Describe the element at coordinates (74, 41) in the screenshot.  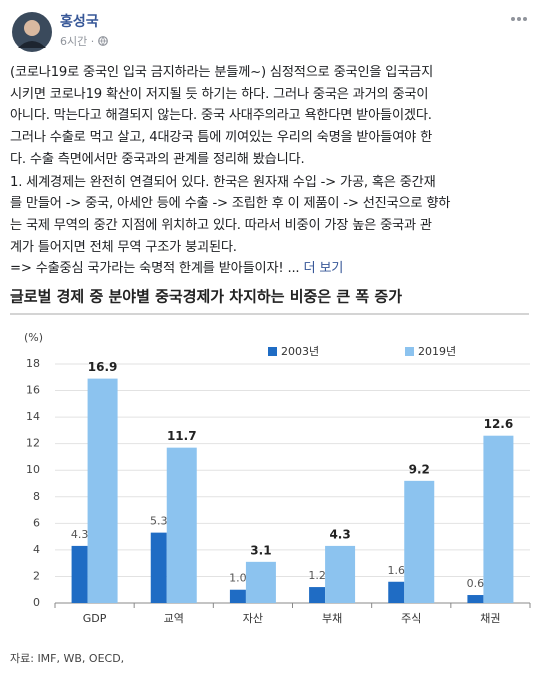
I see `post-time-text: 6시간` at that location.